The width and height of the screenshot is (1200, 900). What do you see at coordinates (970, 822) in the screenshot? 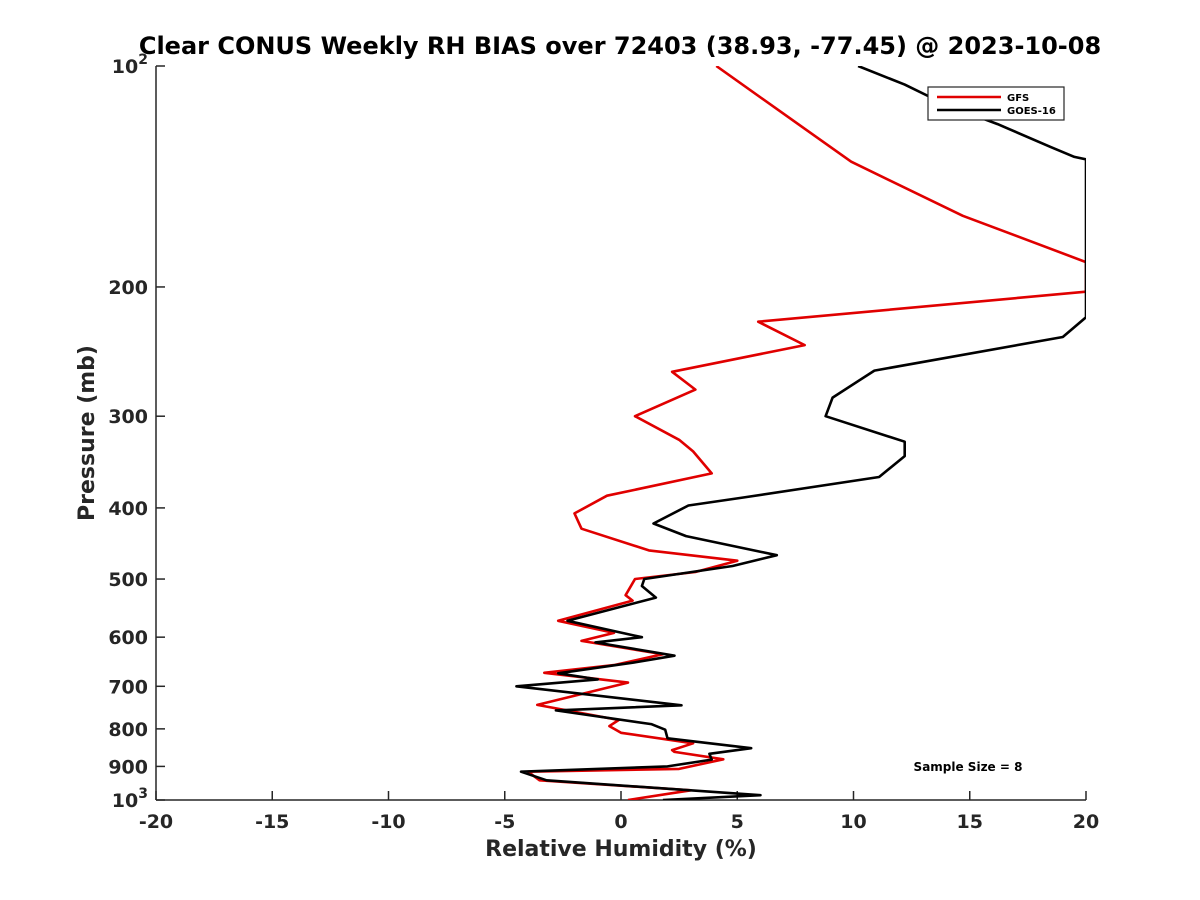
I see `x-tick-label: 15` at bounding box center [970, 822].